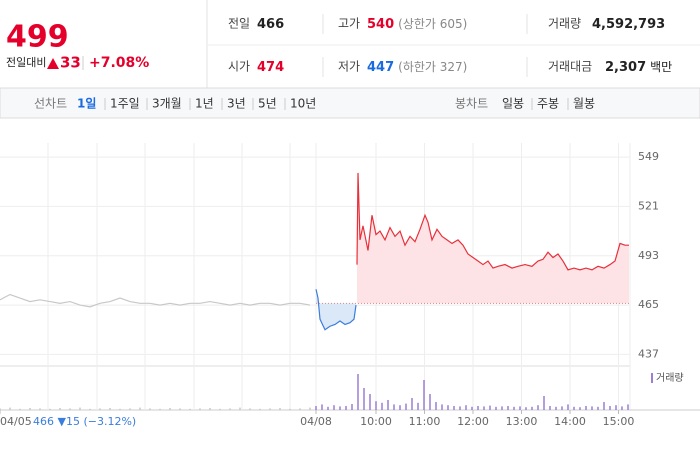  What do you see at coordinates (548, 104) in the screenshot?
I see `tab: 주봉` at bounding box center [548, 104].